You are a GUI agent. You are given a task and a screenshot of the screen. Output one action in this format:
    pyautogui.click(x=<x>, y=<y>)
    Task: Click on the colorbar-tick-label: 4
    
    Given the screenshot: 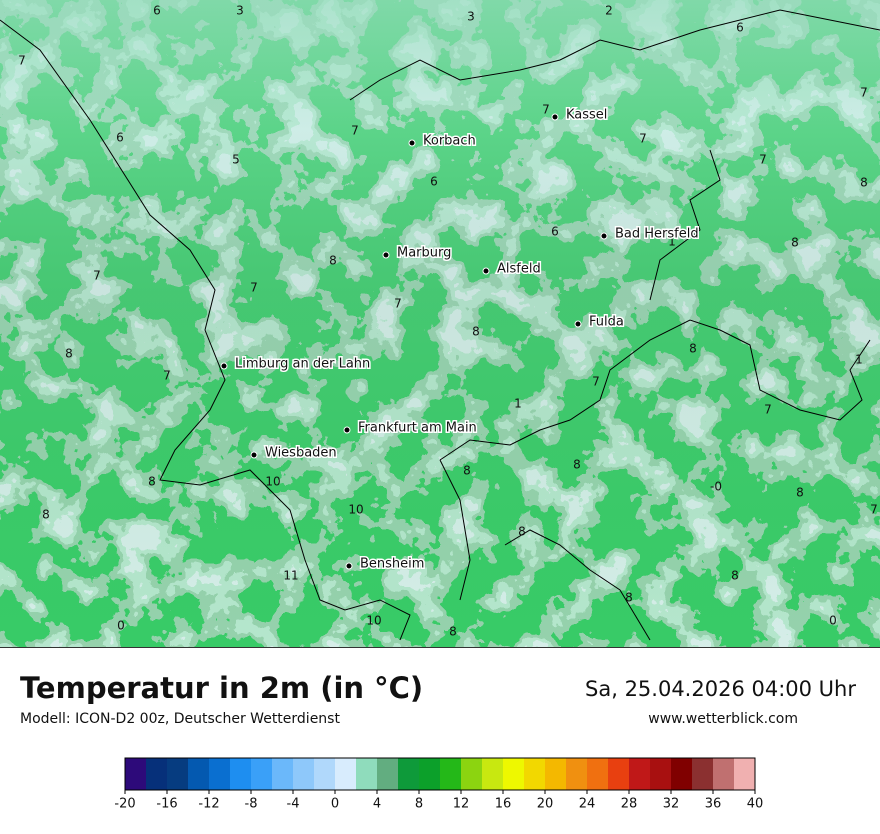 What is the action you would take?
    pyautogui.click(x=377, y=804)
    